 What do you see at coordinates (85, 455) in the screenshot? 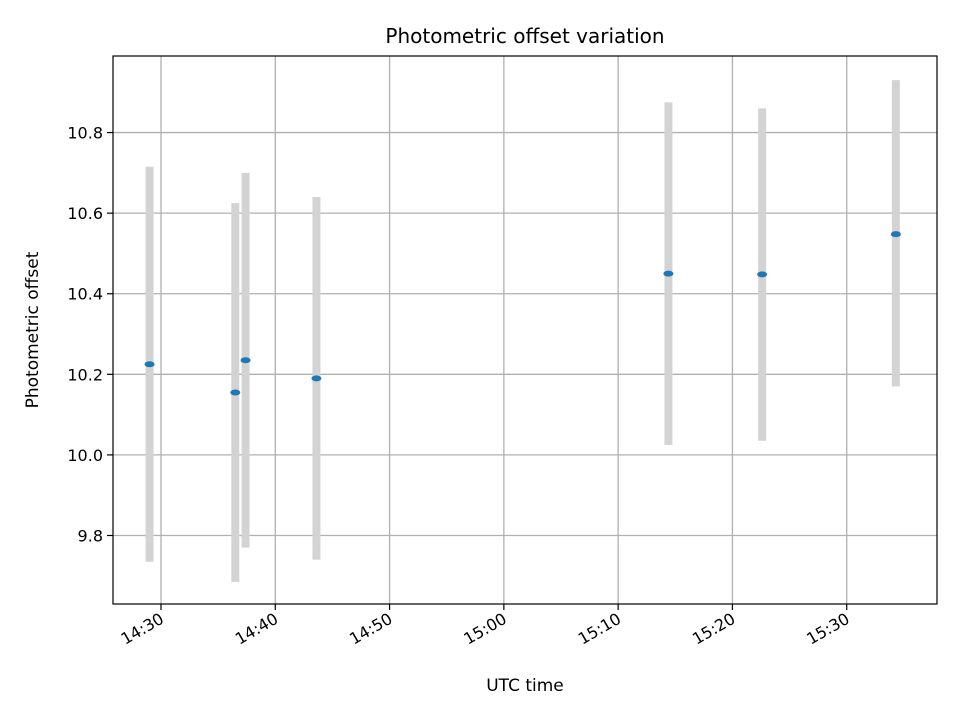
I see `y-tick-label: 10.0` at bounding box center [85, 455].